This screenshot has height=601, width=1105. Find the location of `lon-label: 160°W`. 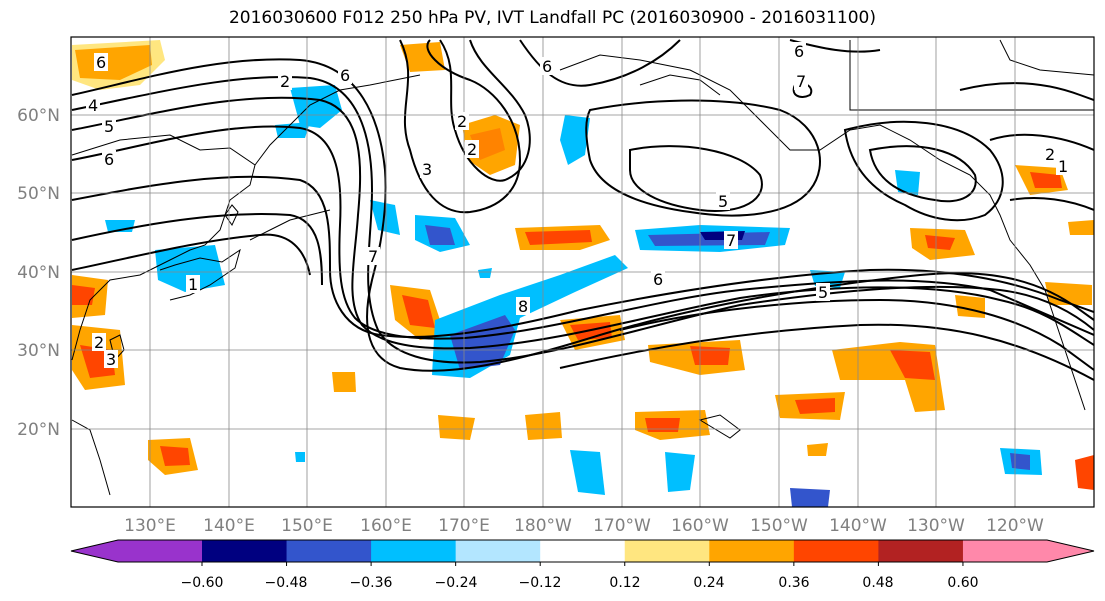

lon-label: 160°W is located at coordinates (700, 526).